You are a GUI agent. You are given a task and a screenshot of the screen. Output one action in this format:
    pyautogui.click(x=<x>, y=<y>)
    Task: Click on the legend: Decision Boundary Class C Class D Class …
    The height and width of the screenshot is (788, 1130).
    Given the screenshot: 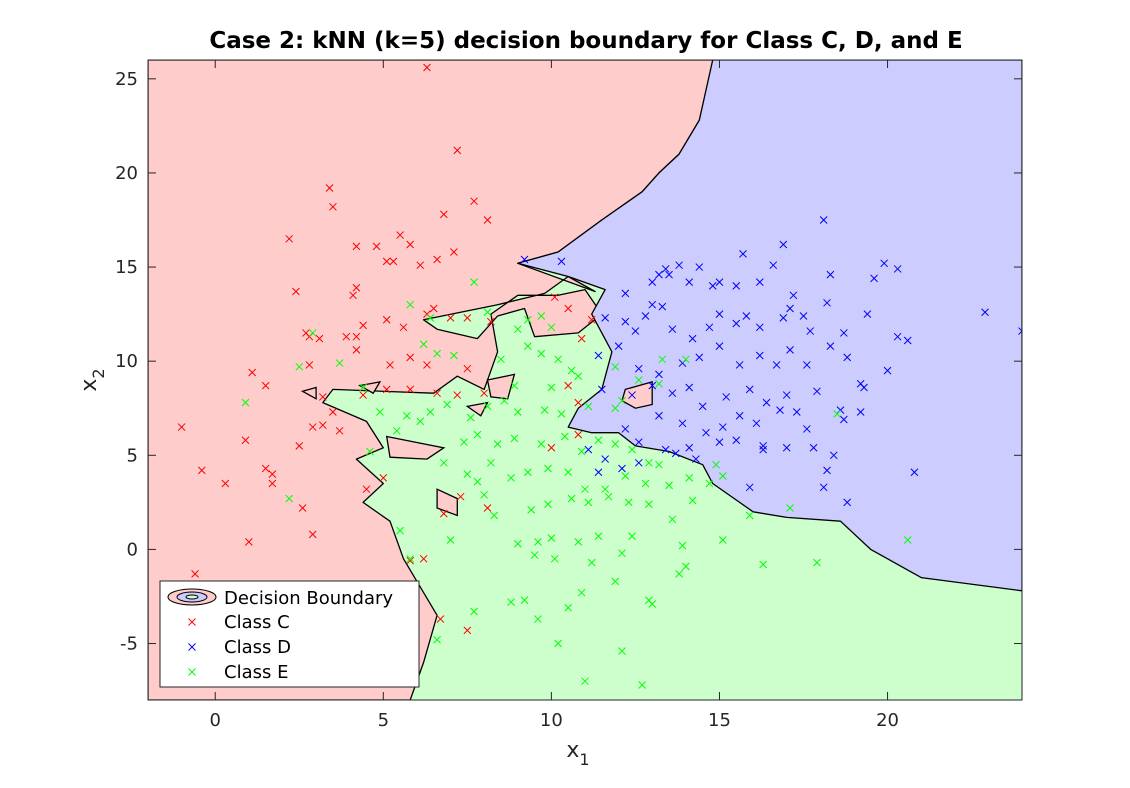 What is the action you would take?
    pyautogui.click(x=289, y=634)
    